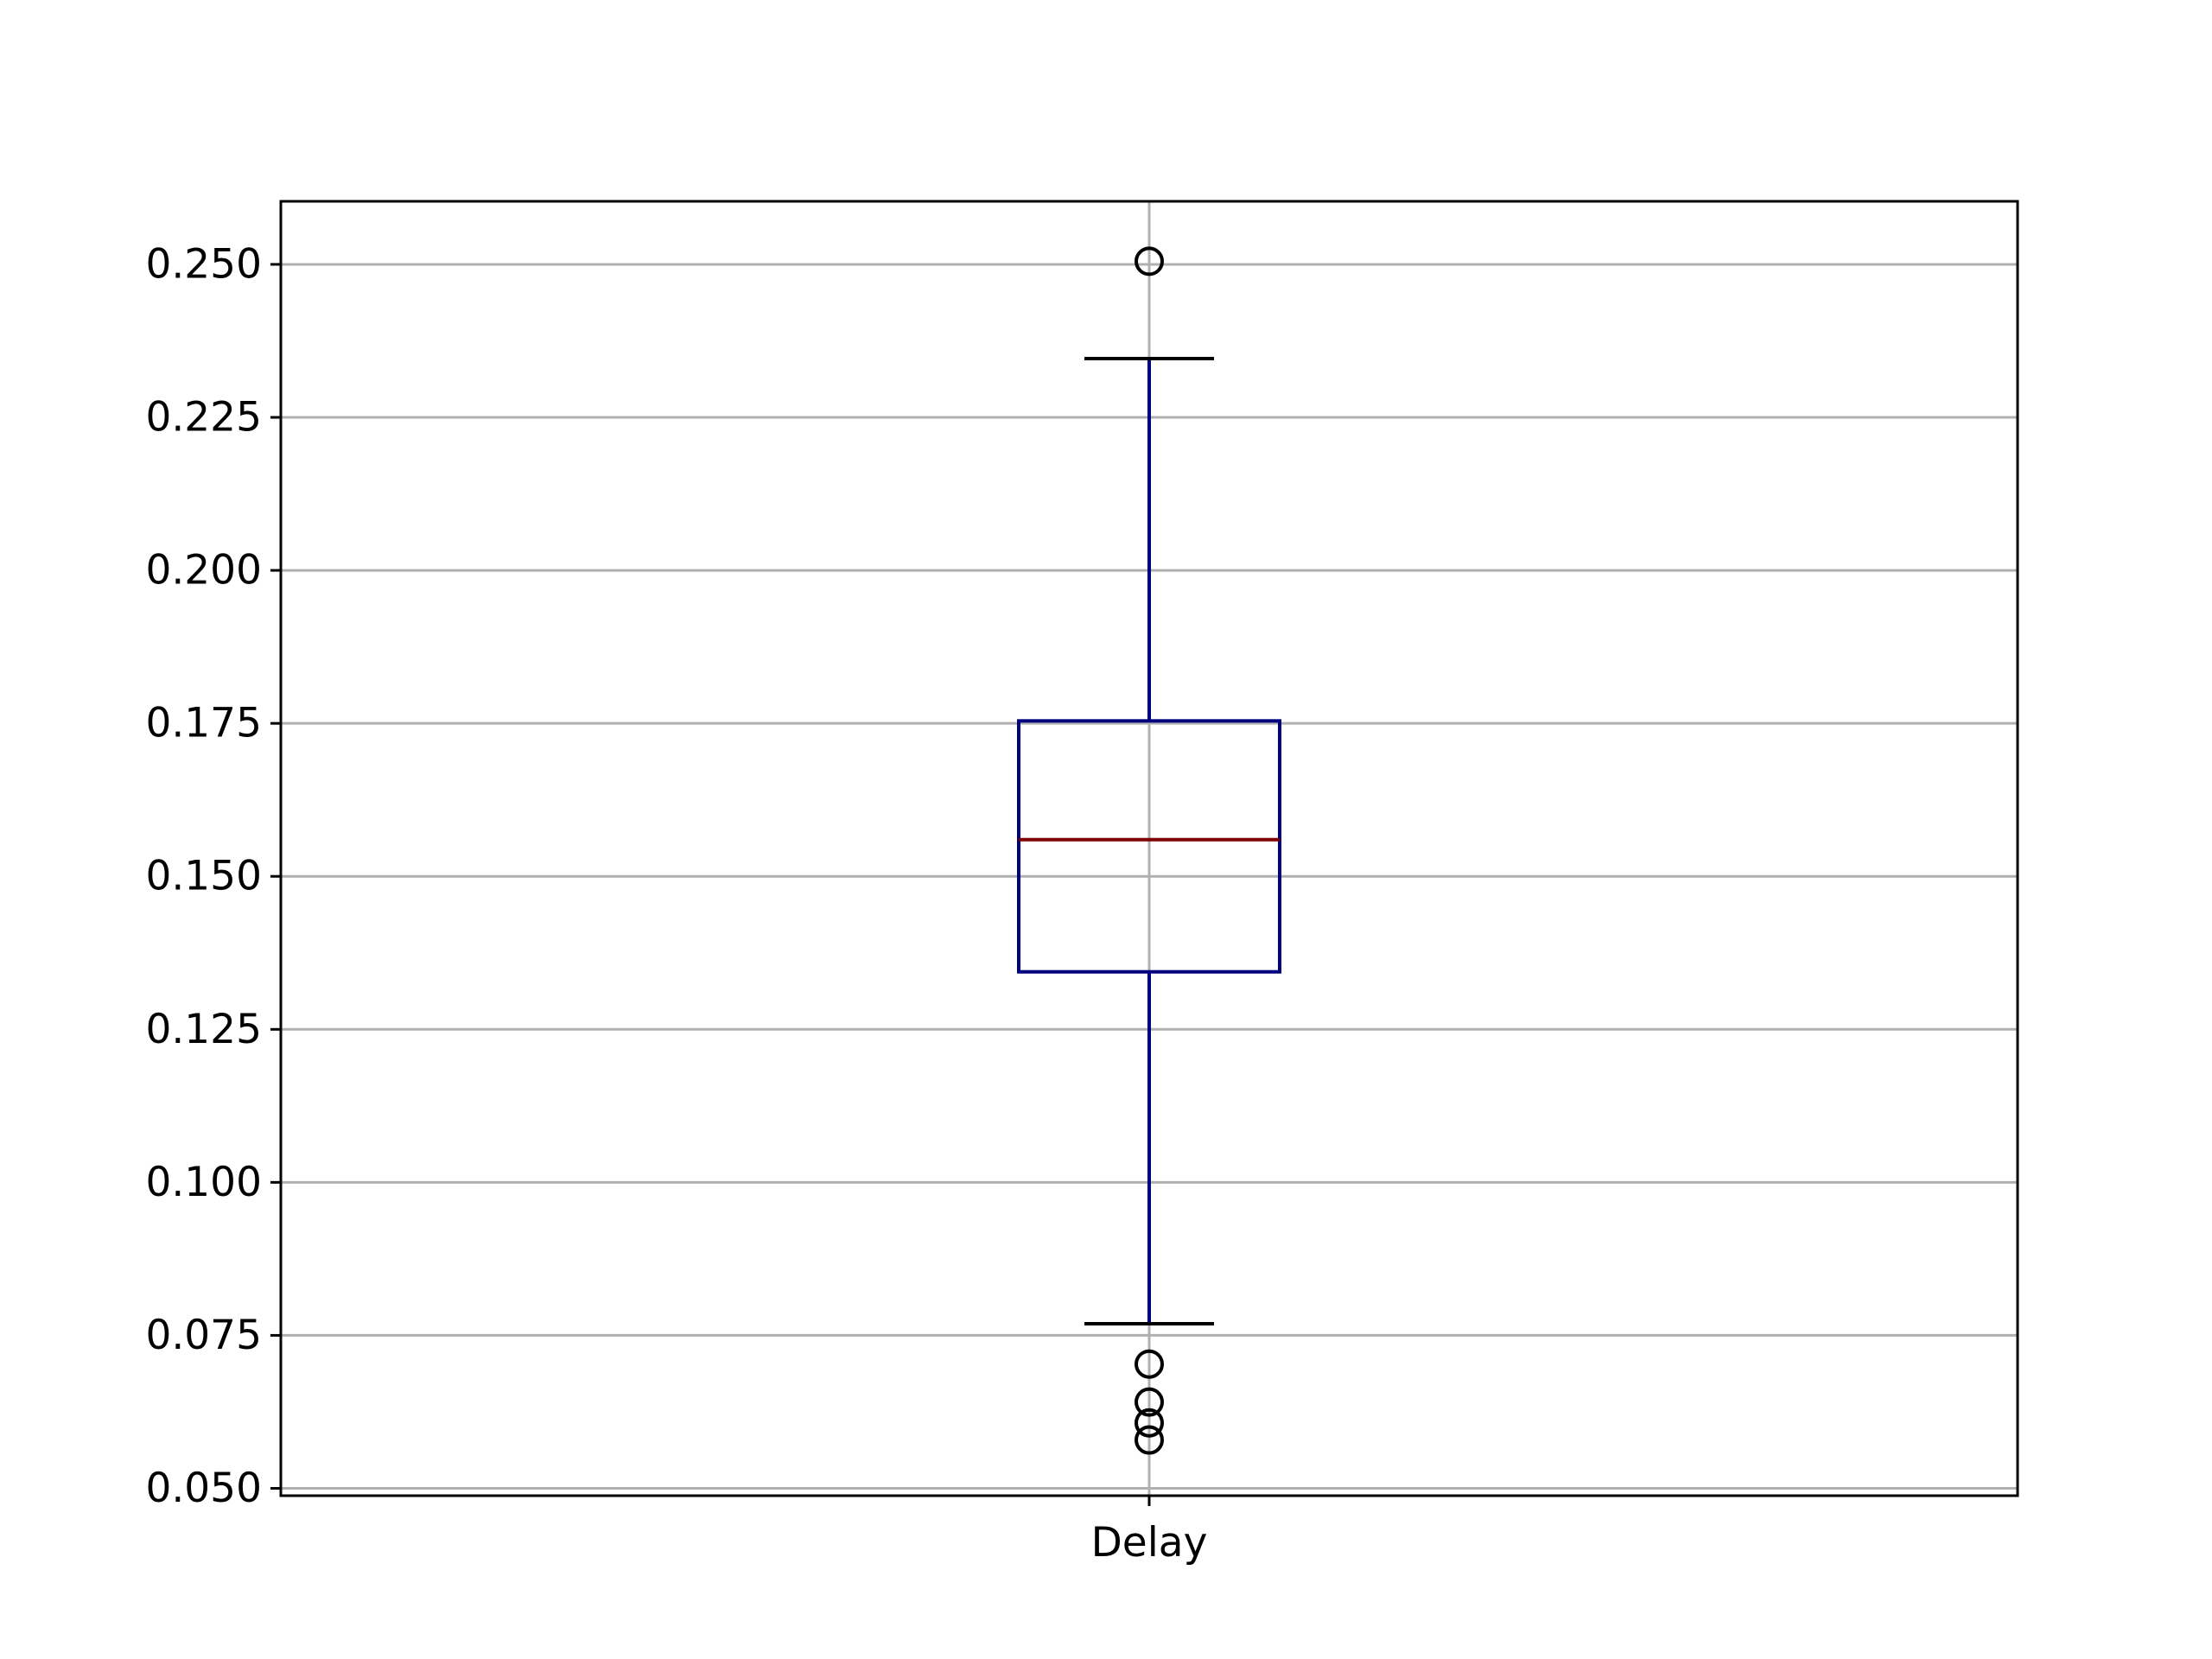  What do you see at coordinates (1149, 1543) in the screenshot?
I see `x-tick-label: Delay` at bounding box center [1149, 1543].